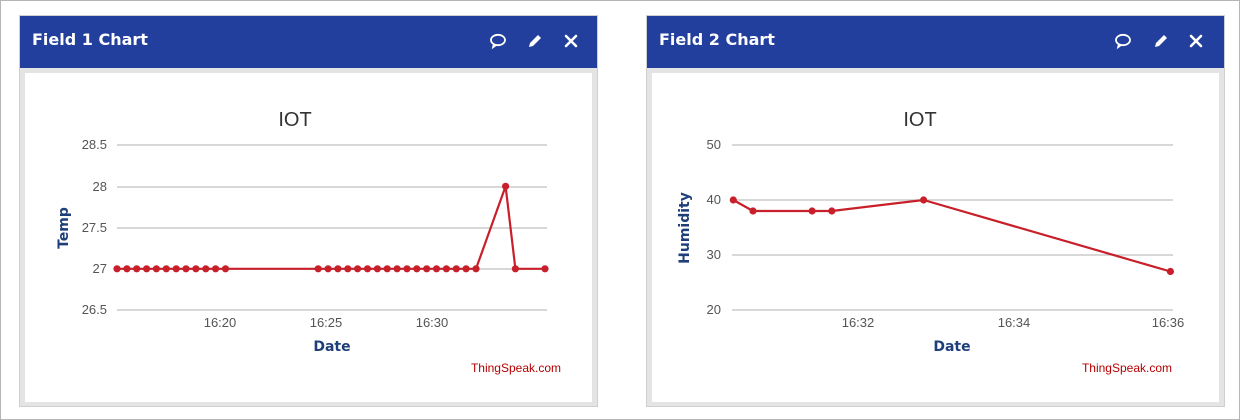 This screenshot has height=420, width=1240. I want to click on y-tick-label: 26.5, so click(94, 309).